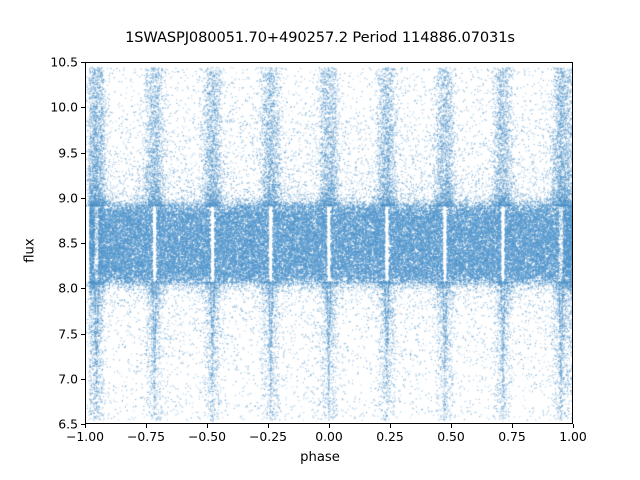 The width and height of the screenshot is (640, 480). I want to click on x-tick-label: 0.50, so click(451, 436).